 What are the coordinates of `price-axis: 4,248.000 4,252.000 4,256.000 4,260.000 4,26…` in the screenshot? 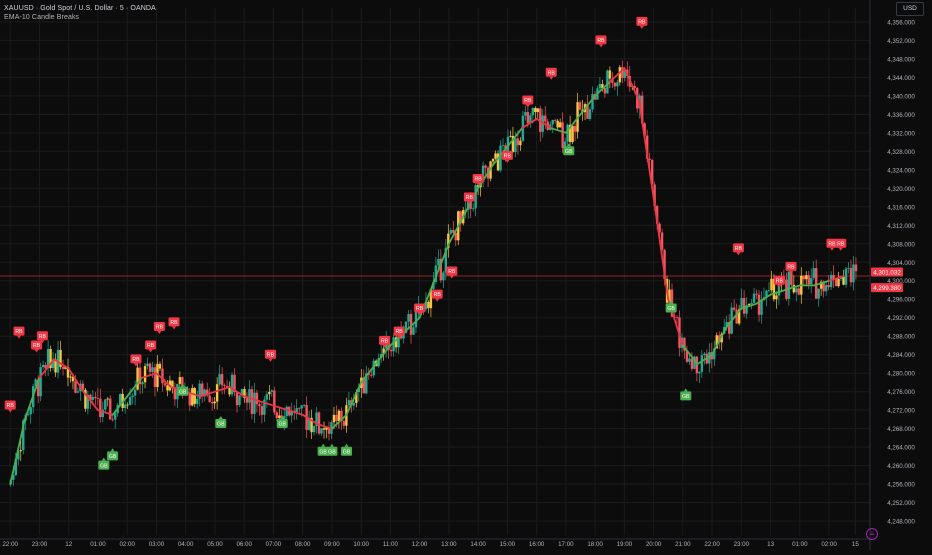 It's located at (892, 275).